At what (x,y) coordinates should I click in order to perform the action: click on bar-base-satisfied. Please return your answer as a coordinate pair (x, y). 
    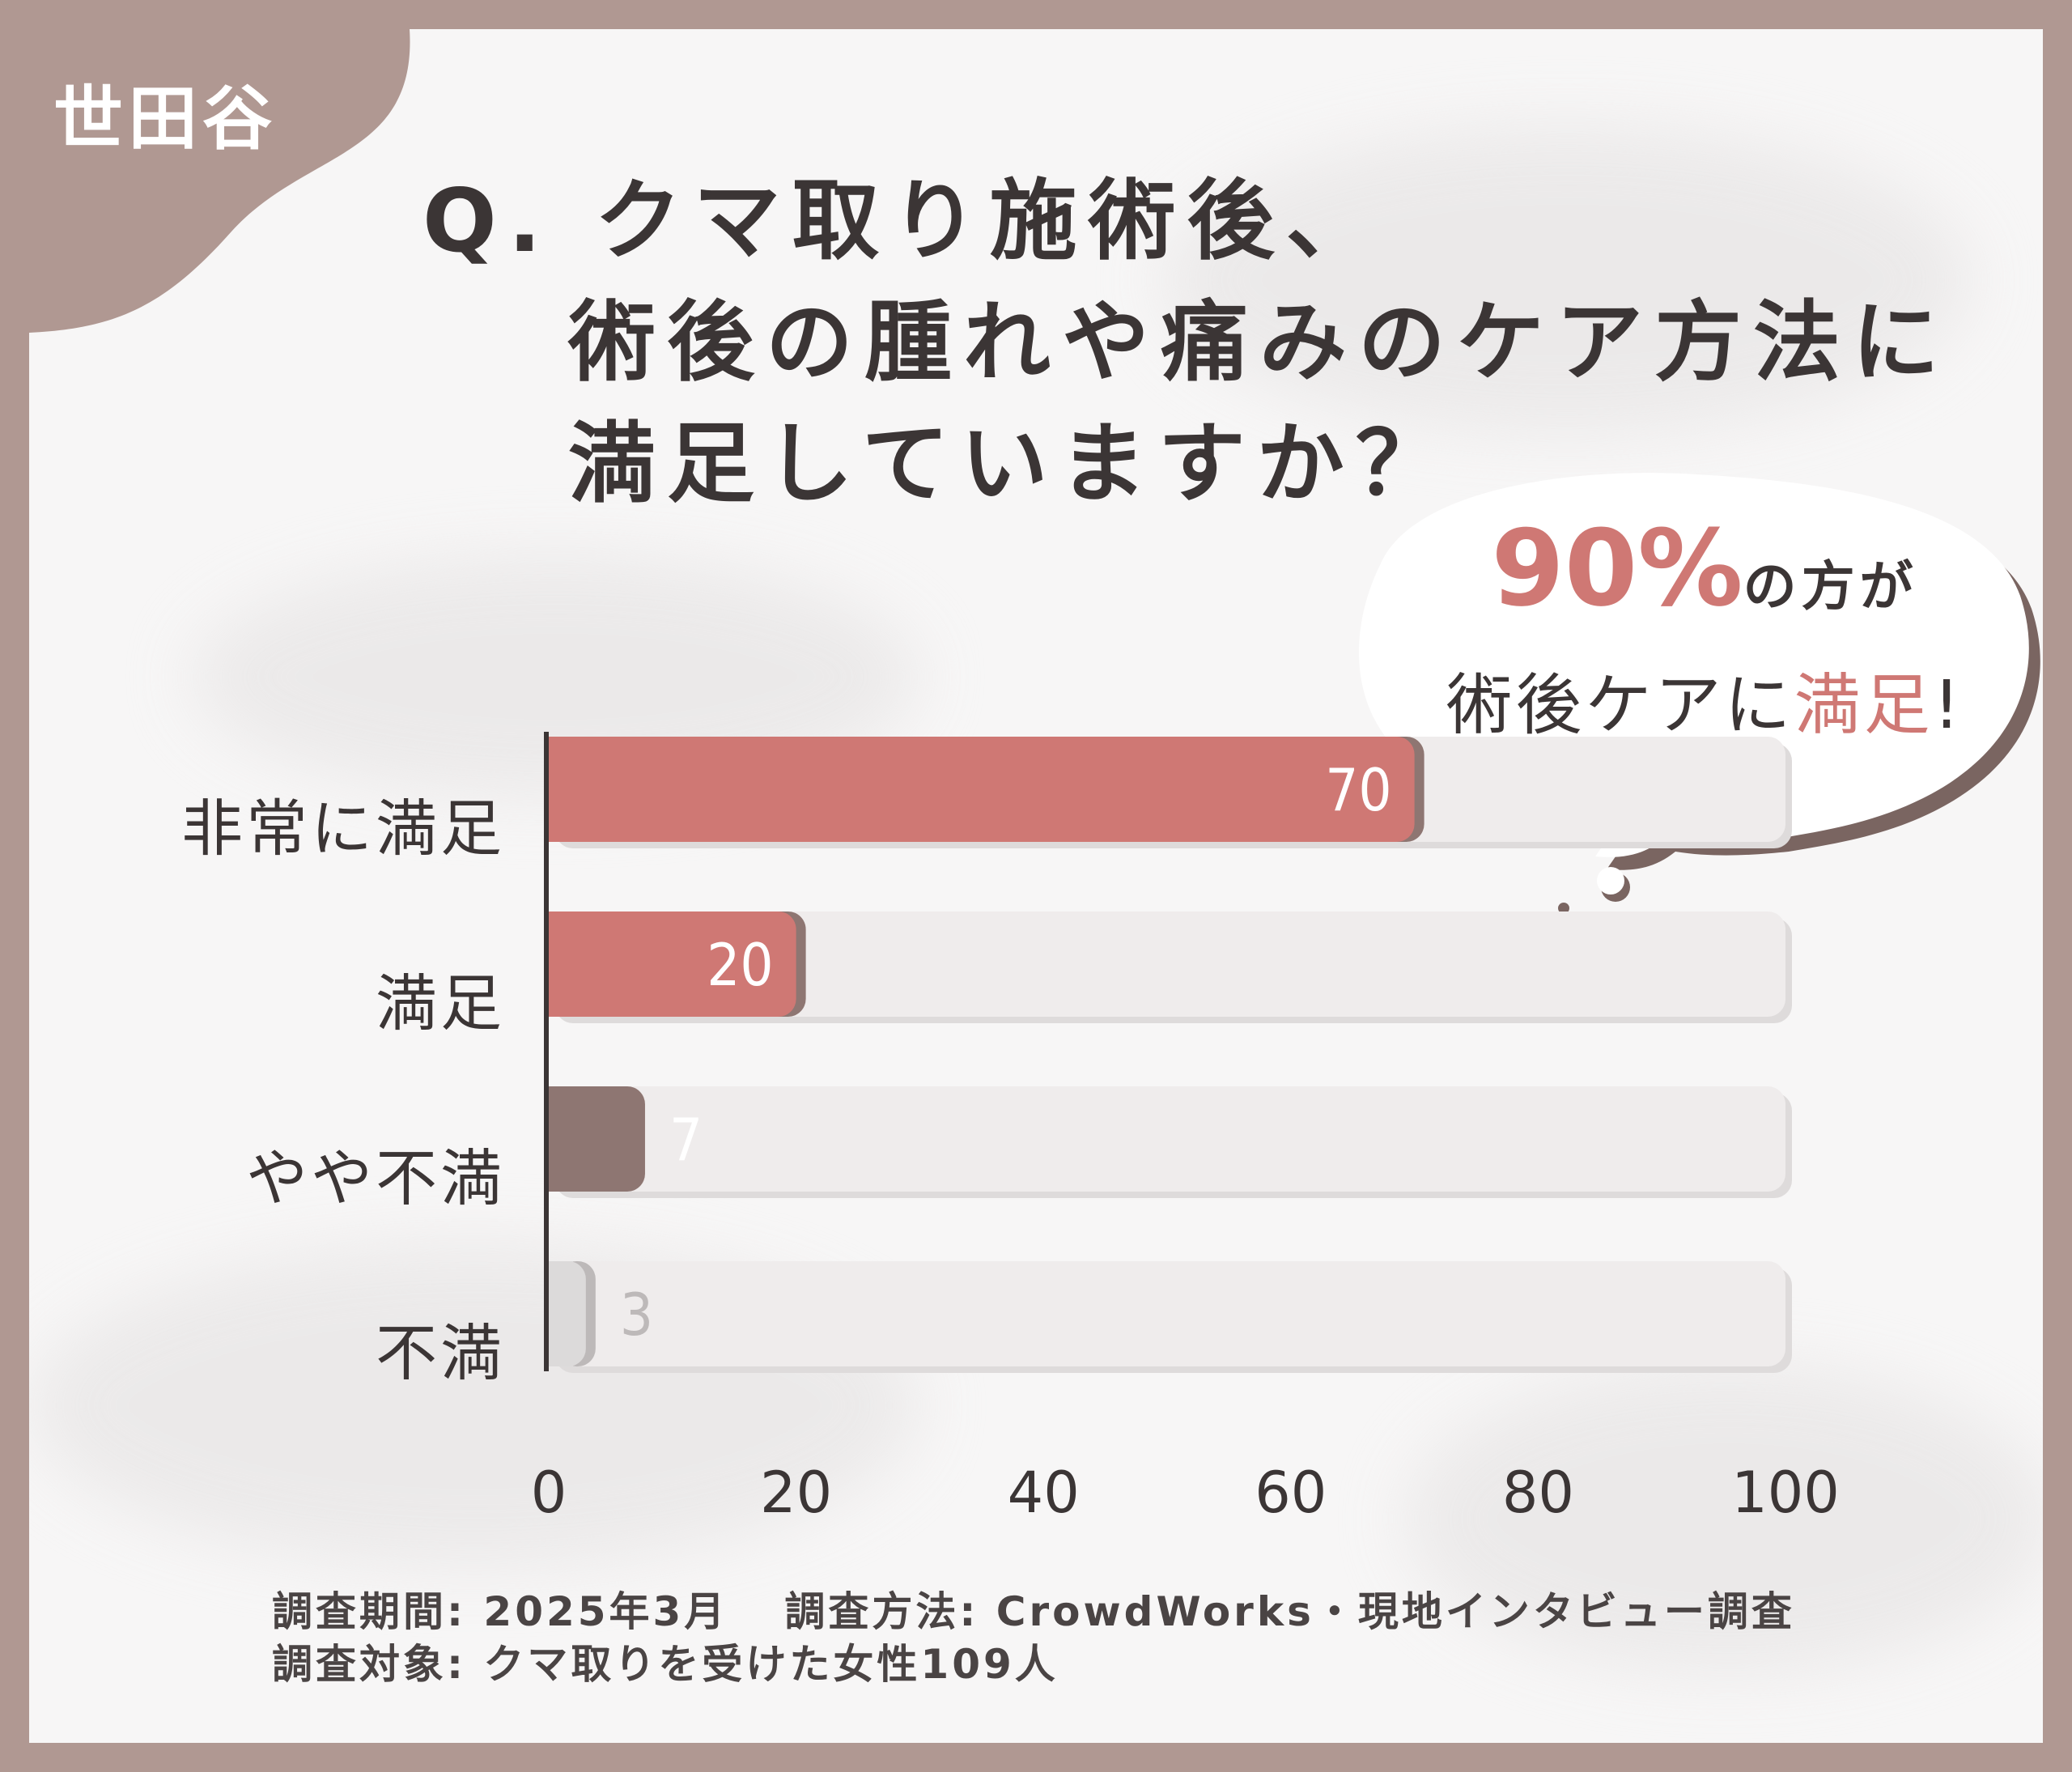
    Looking at the image, I should click on (561, 964).